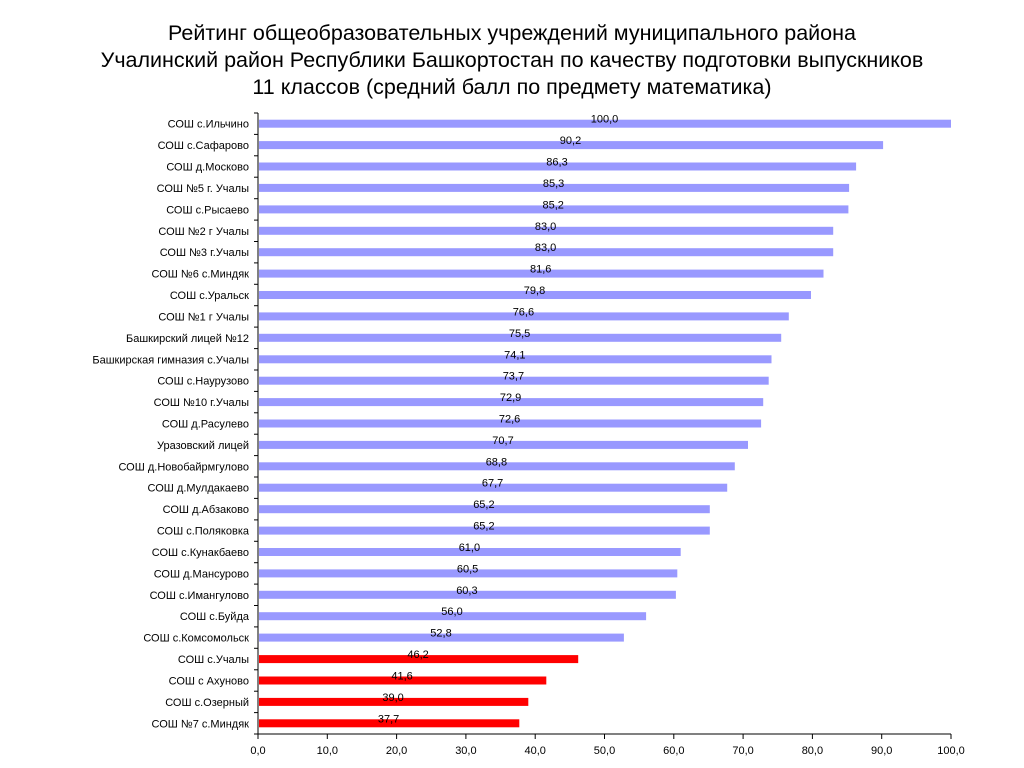 The height and width of the screenshot is (768, 1024). I want to click on data-label: 60,5, so click(467, 569).